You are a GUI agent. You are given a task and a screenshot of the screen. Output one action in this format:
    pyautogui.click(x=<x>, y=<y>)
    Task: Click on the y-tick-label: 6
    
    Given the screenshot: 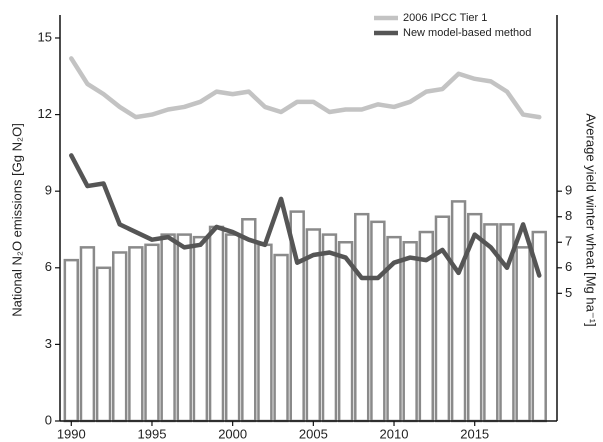 What is the action you would take?
    pyautogui.click(x=48, y=266)
    